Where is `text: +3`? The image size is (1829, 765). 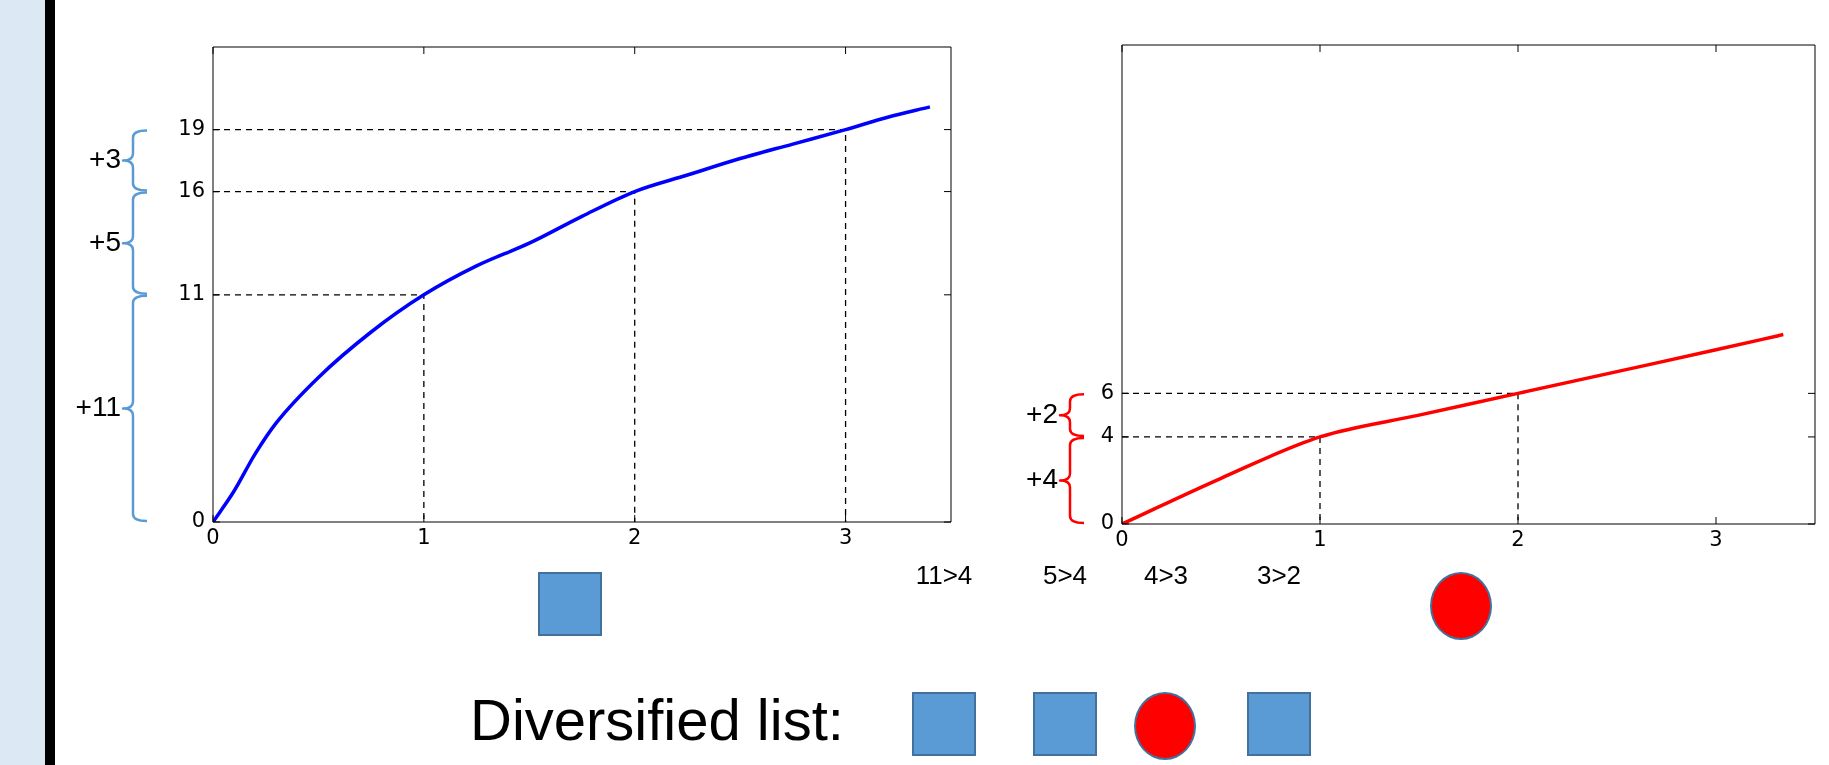 text: +3 is located at coordinates (105, 159).